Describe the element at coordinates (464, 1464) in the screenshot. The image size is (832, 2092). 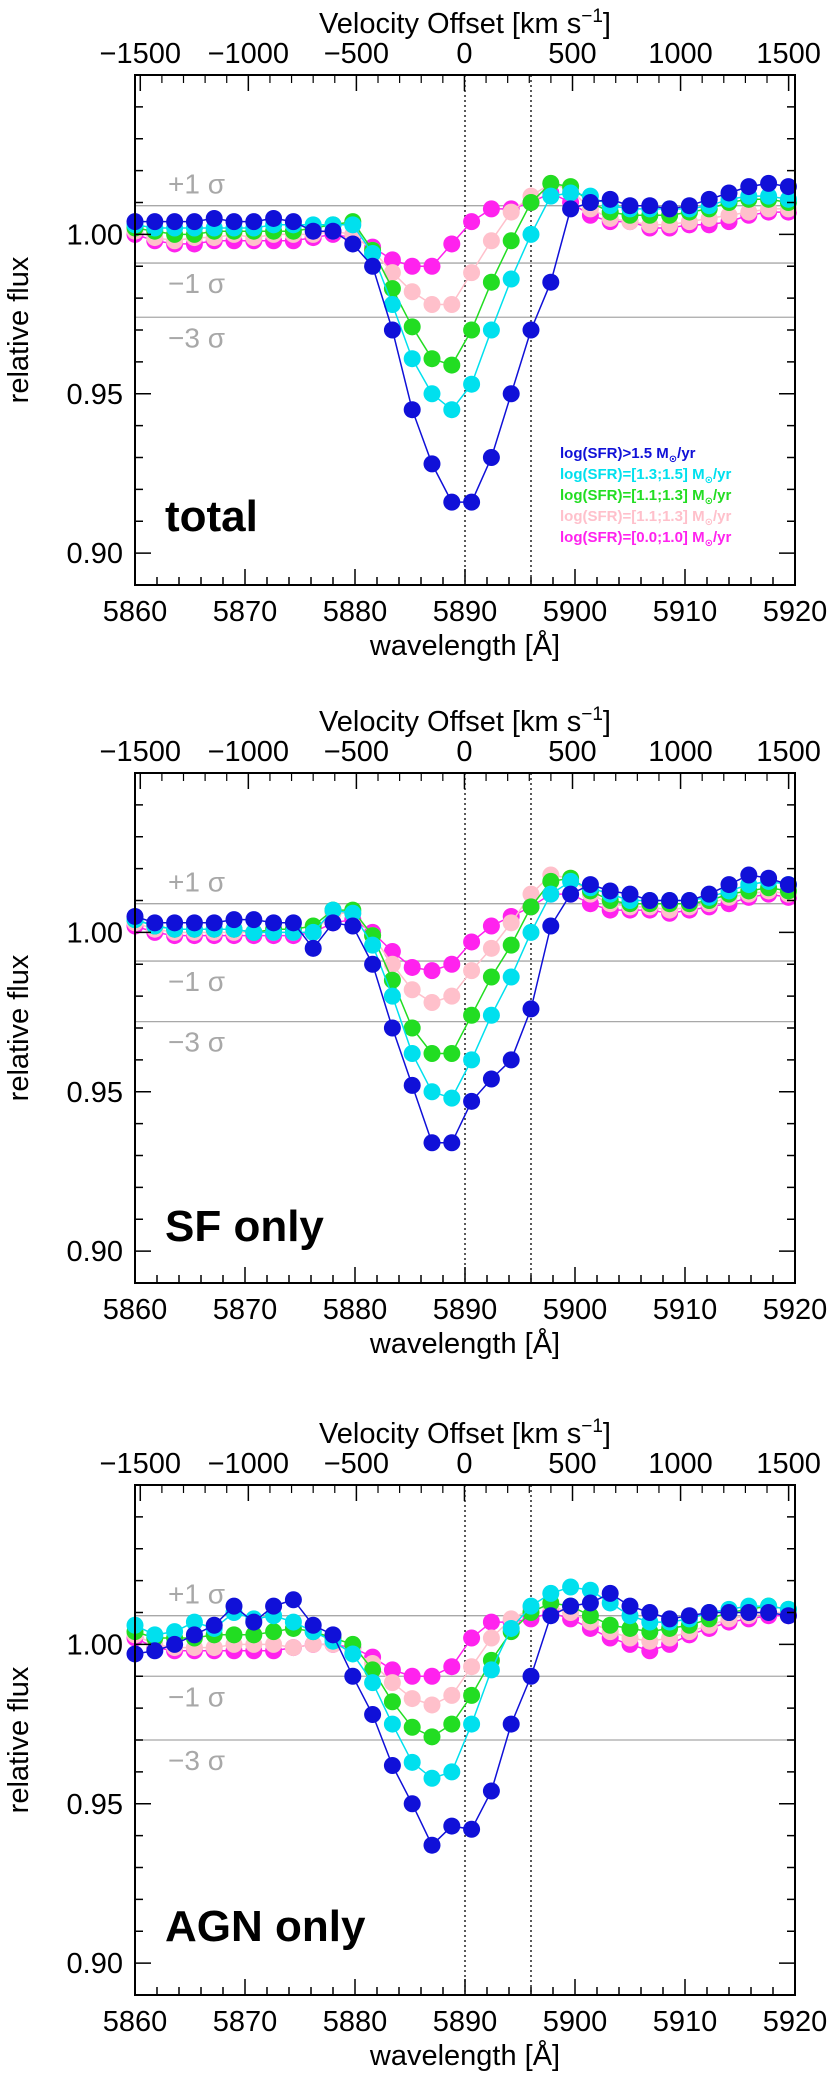
I see `top-tick-label: 0` at that location.